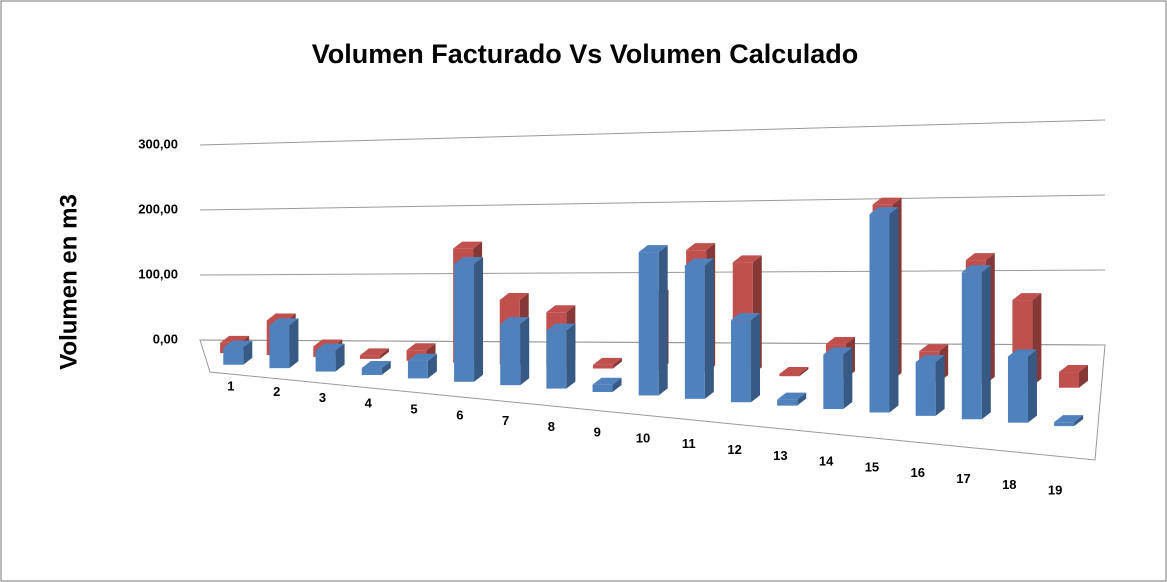 The image size is (1167, 582). I want to click on x-tick-label: 5, so click(413, 408).